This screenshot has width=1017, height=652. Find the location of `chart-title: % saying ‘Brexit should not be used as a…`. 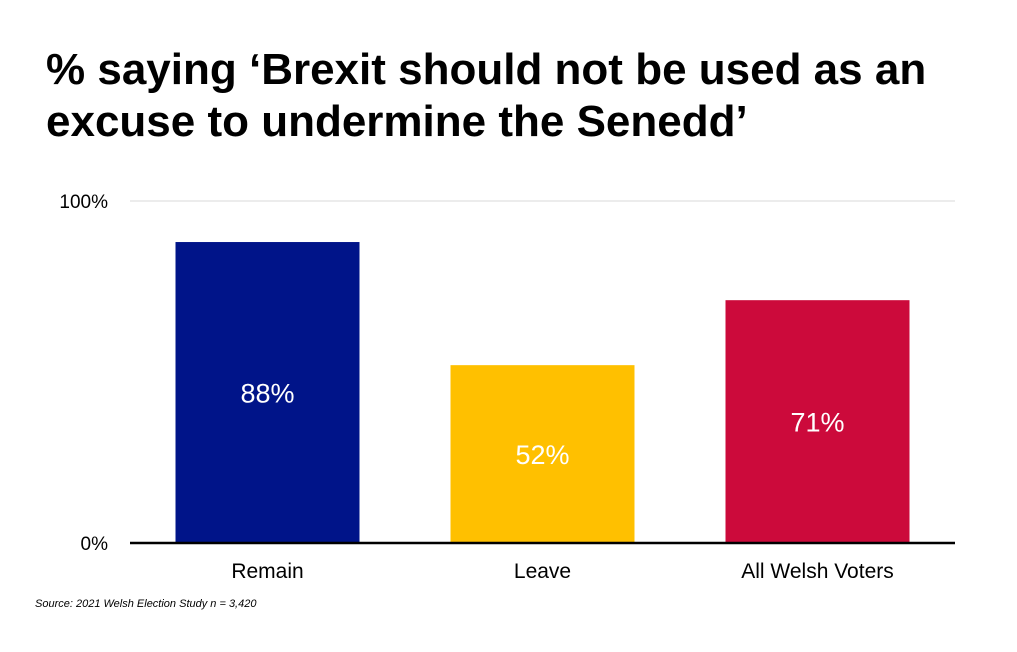

chart-title: % saying ‘Brexit should not be used as a… is located at coordinates (486, 95).